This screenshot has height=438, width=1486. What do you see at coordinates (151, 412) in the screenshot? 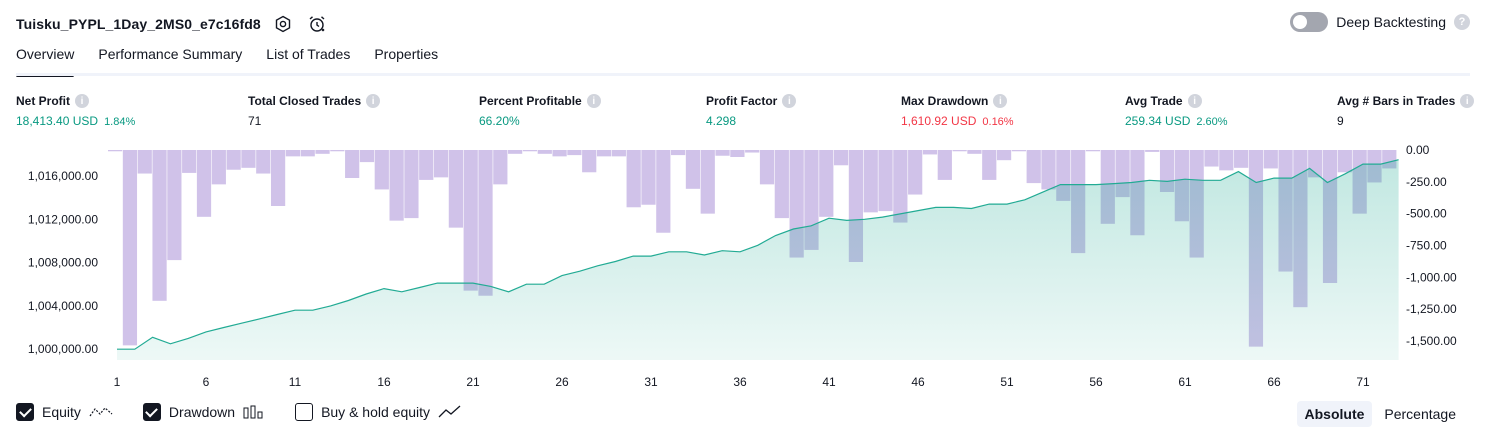
I see `drawdown-checkbox` at bounding box center [151, 412].